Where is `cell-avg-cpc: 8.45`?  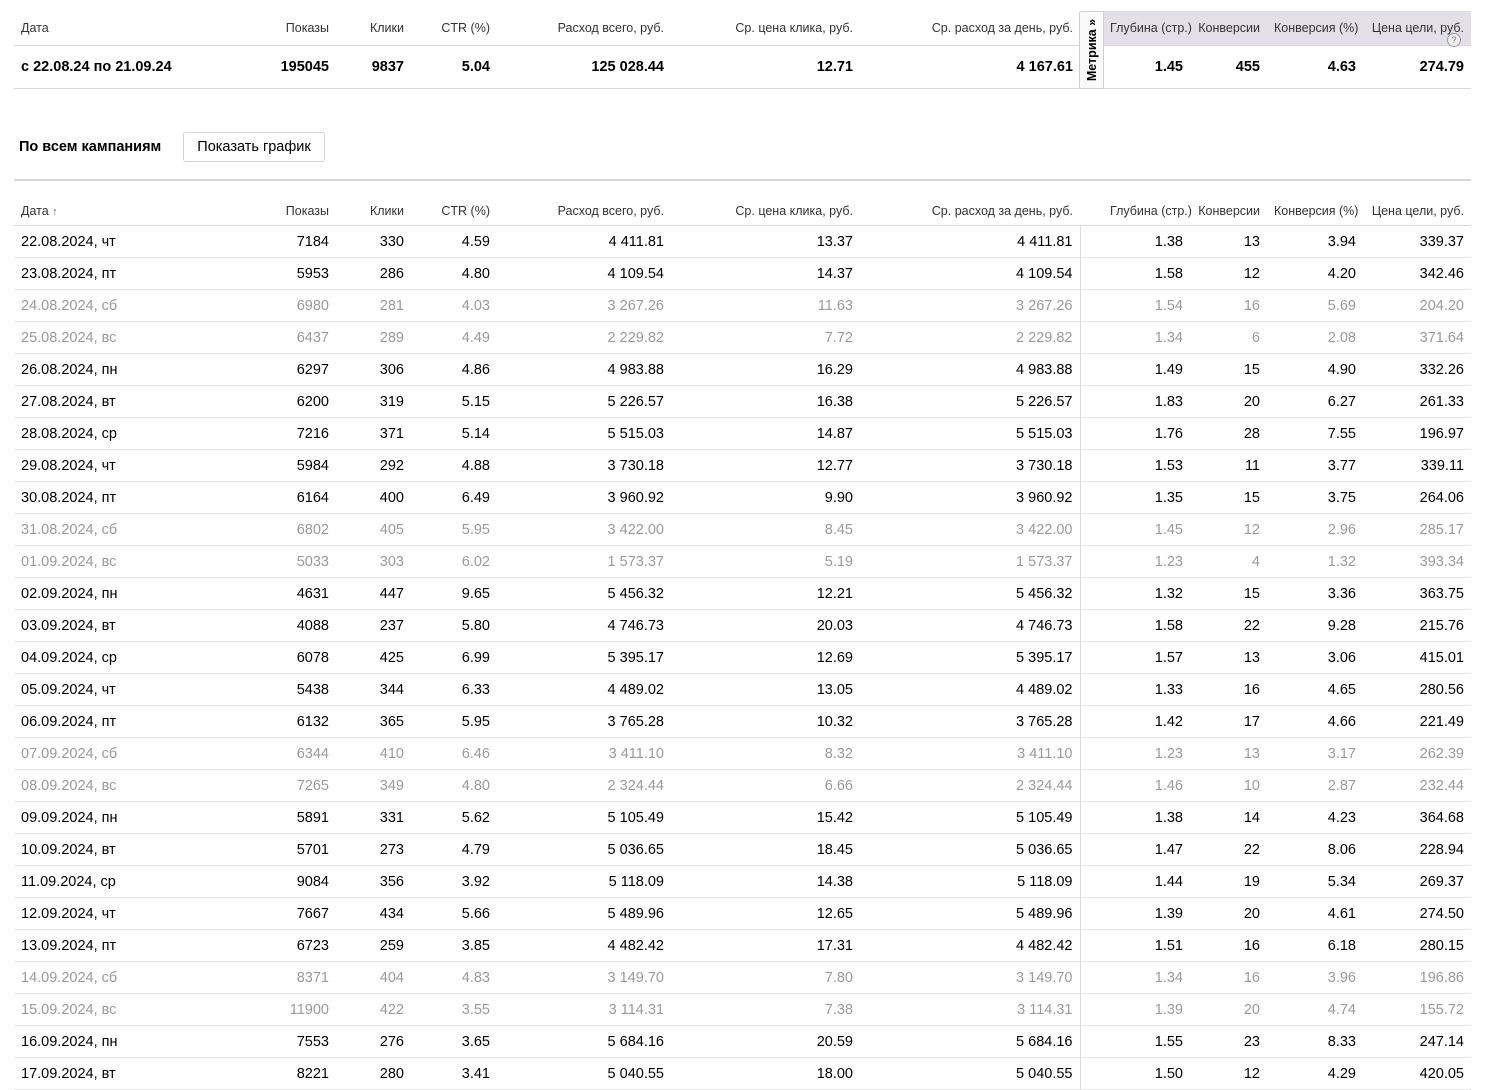 cell-avg-cpc: 8.45 is located at coordinates (765, 529).